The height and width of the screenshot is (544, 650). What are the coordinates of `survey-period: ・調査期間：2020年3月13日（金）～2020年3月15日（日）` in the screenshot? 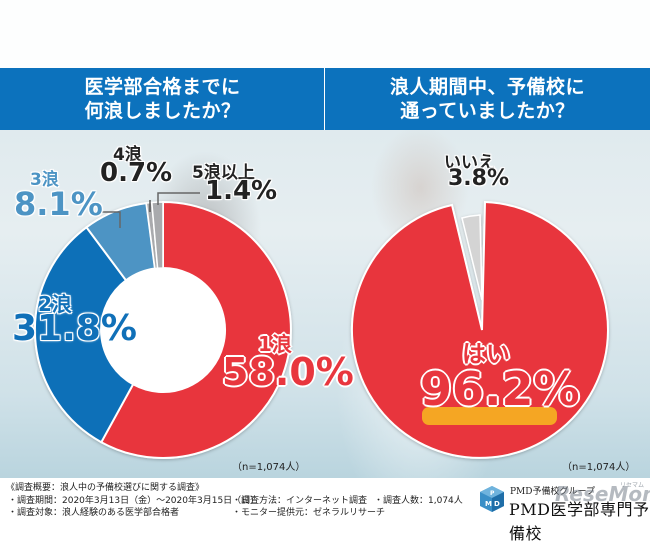 It's located at (134, 501).